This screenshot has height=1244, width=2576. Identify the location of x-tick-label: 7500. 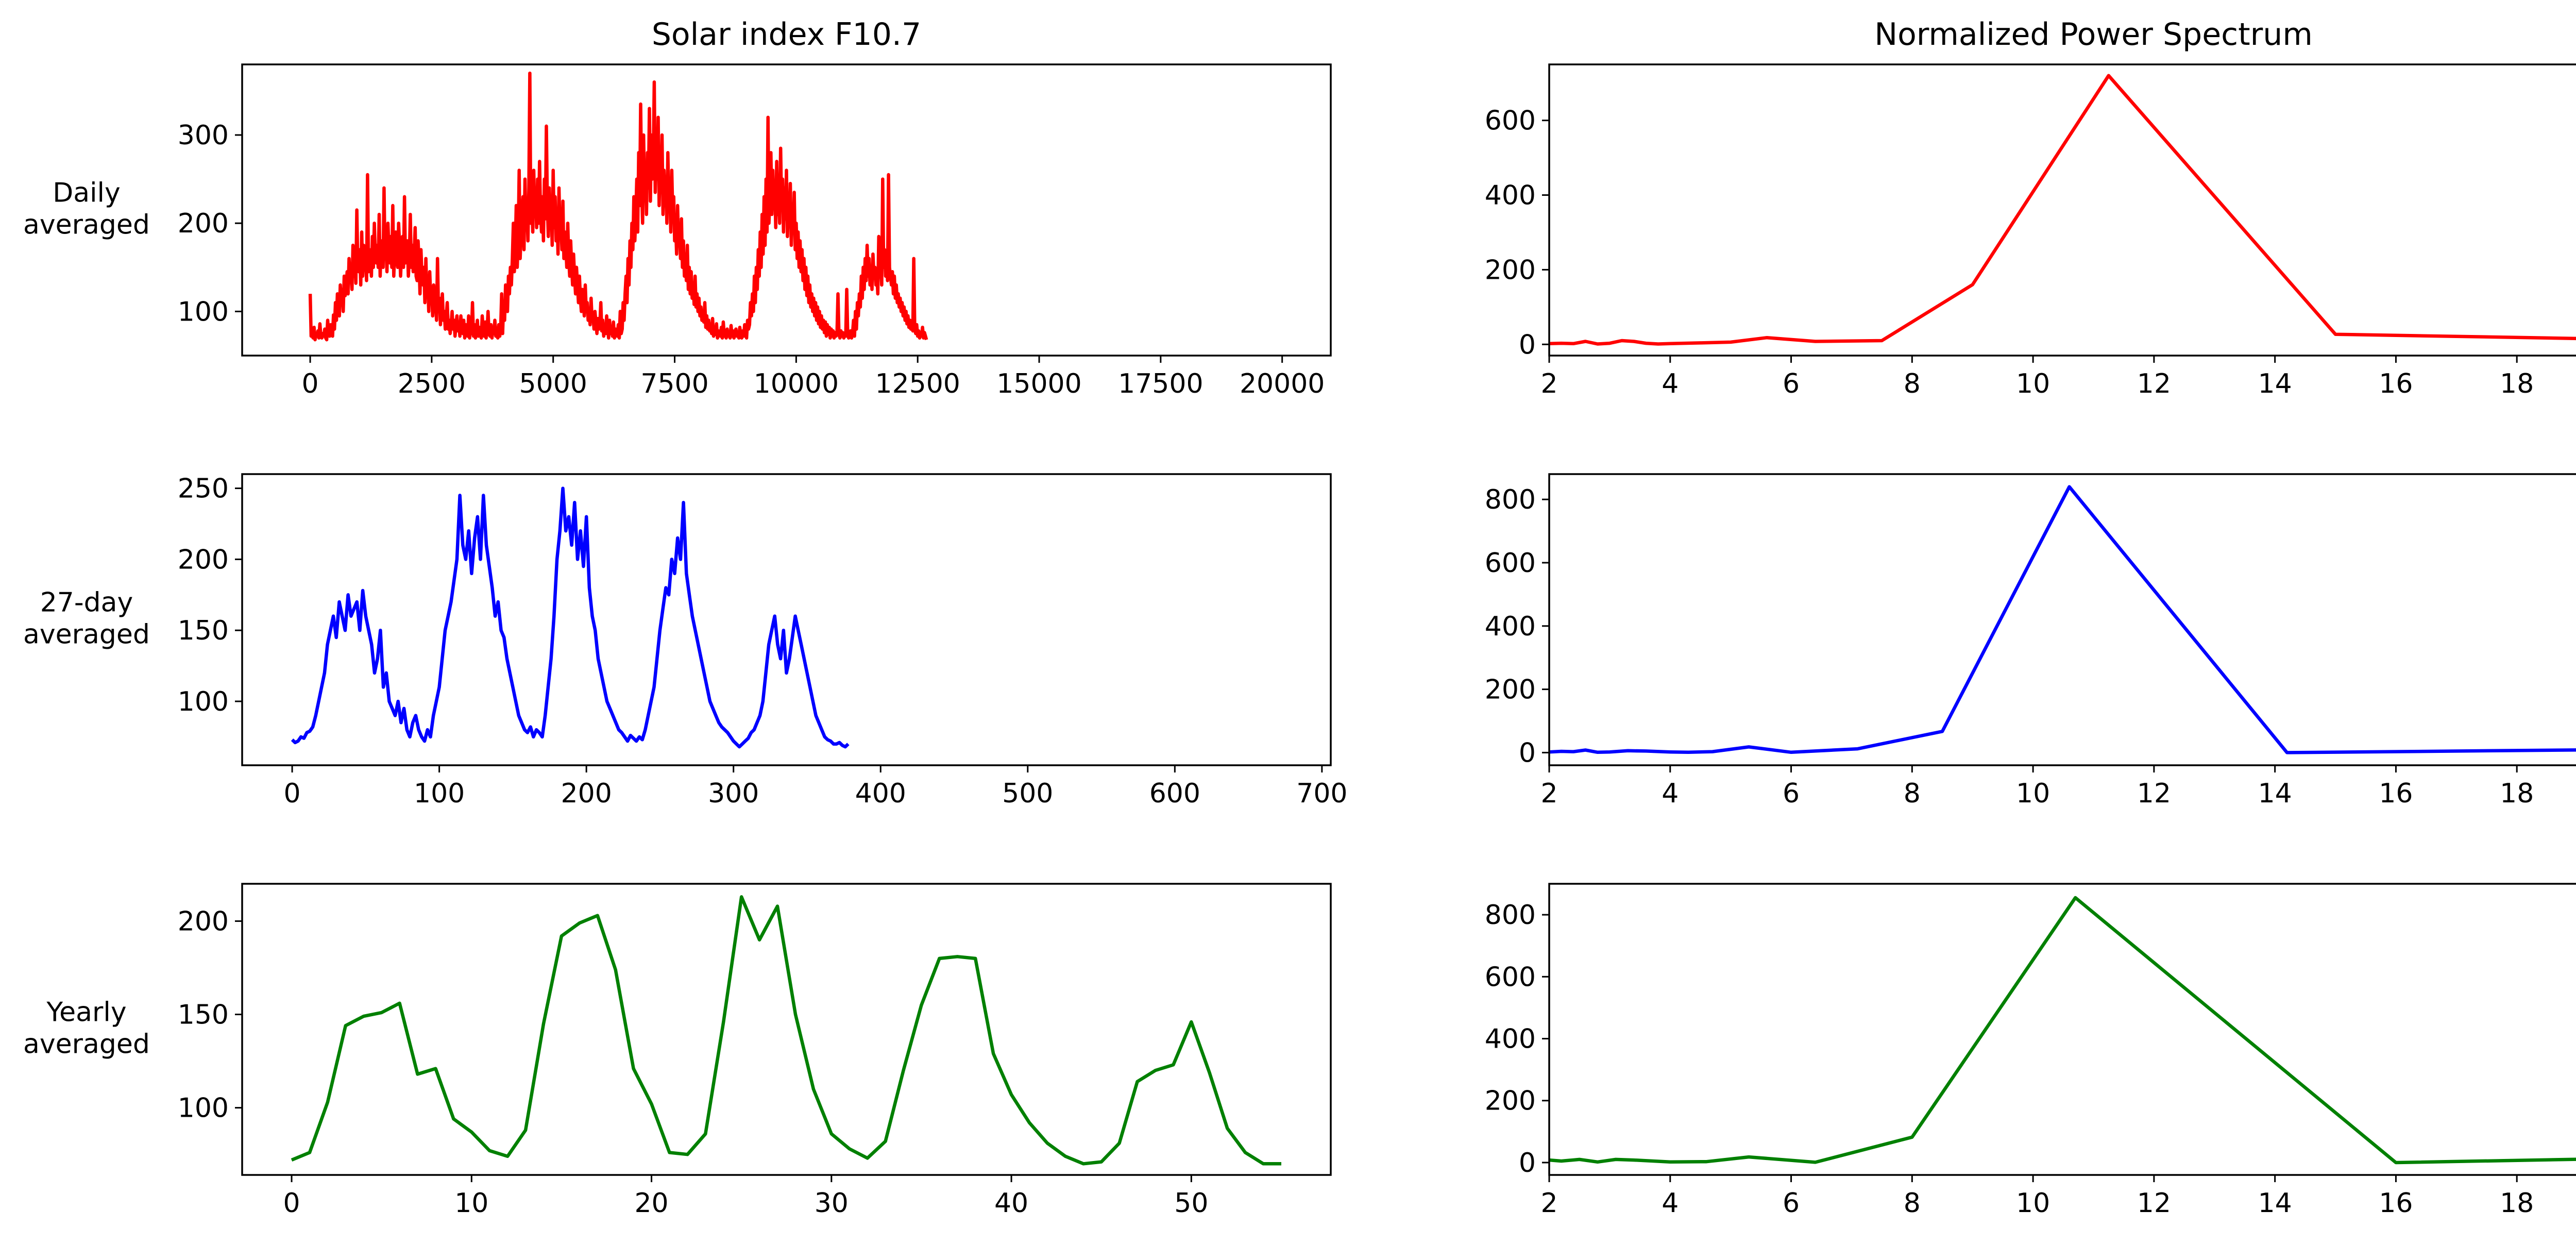
(674, 383).